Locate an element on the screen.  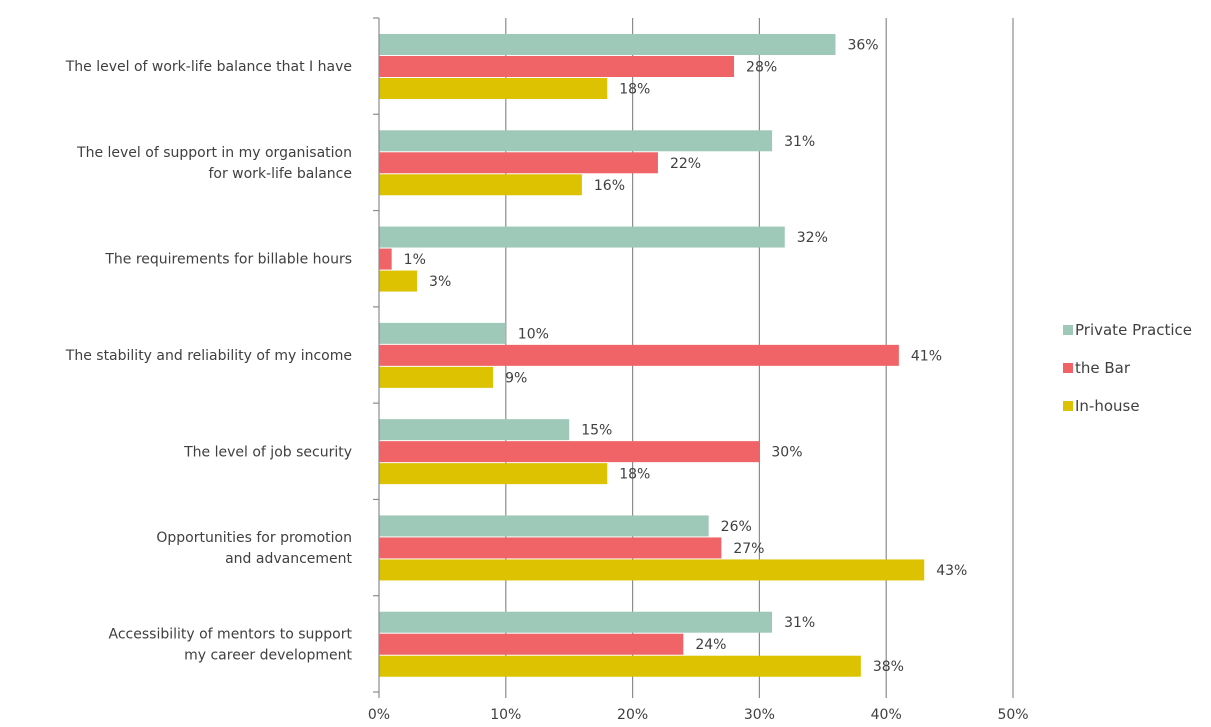
x-tick-label: 30% is located at coordinates (759, 715).